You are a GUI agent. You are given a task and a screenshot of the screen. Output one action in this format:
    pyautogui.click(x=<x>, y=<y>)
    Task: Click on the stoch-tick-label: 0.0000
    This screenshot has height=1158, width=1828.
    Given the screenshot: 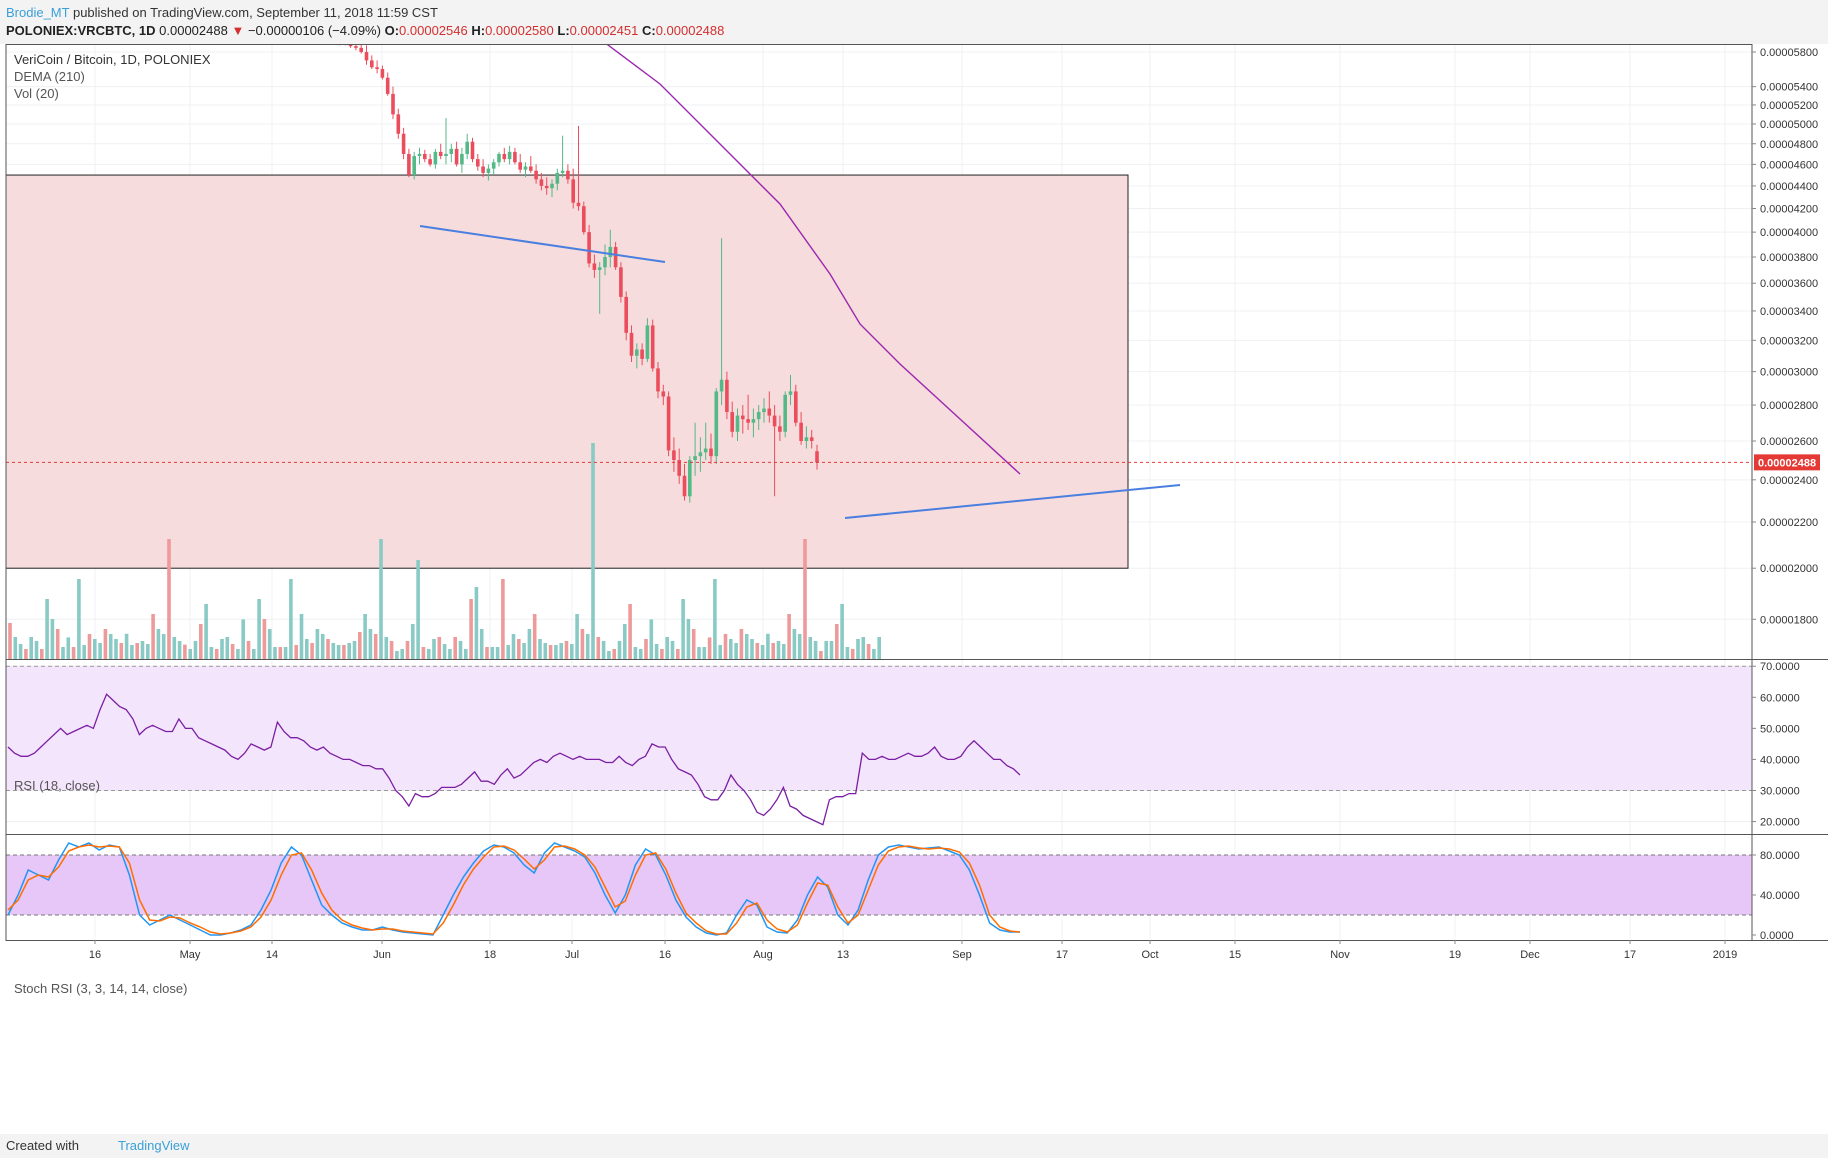 What is the action you would take?
    pyautogui.click(x=1777, y=936)
    